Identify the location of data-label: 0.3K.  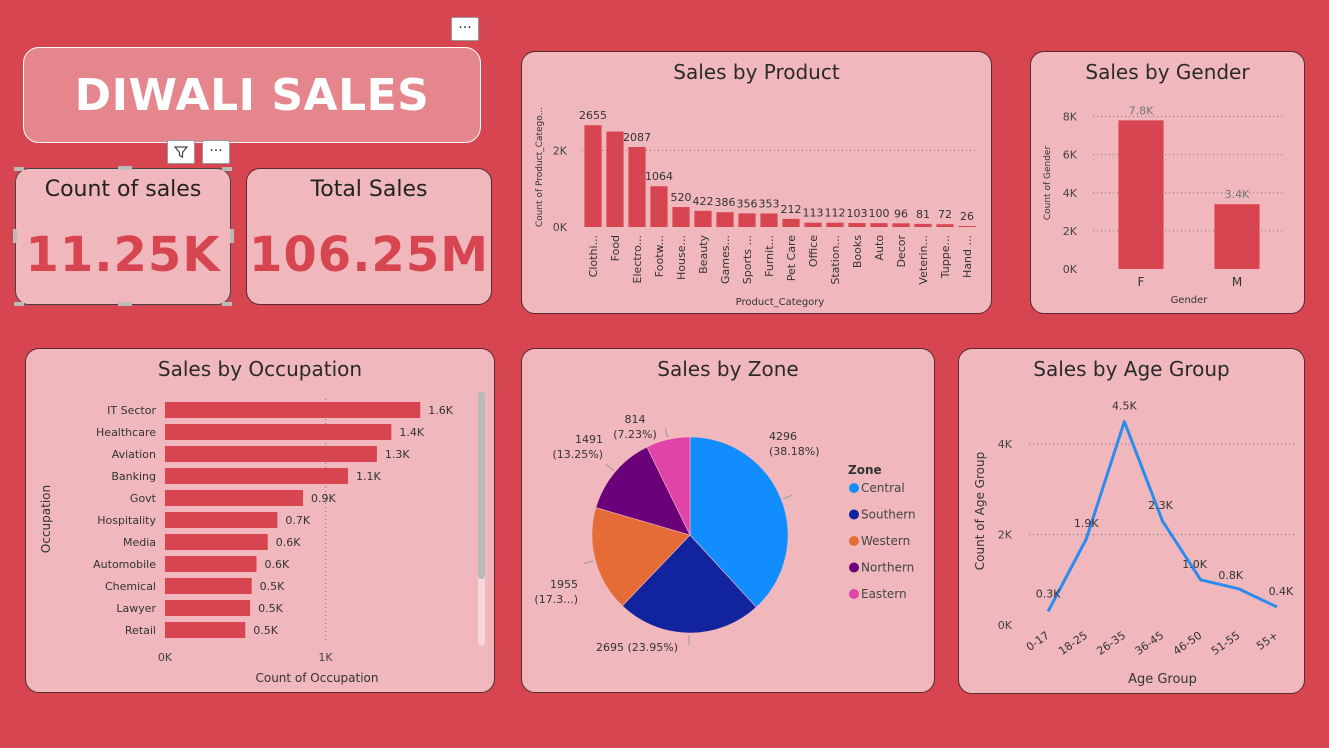
(1048, 593).